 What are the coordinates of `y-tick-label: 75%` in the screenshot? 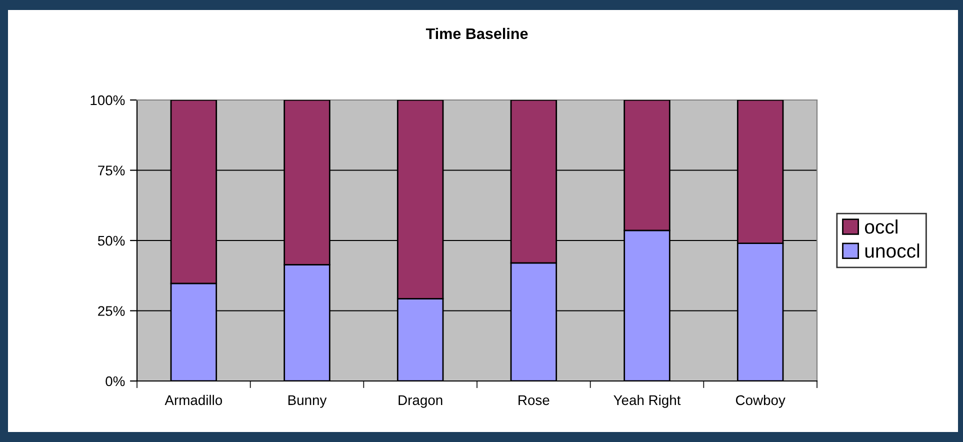 It's located at (111, 171).